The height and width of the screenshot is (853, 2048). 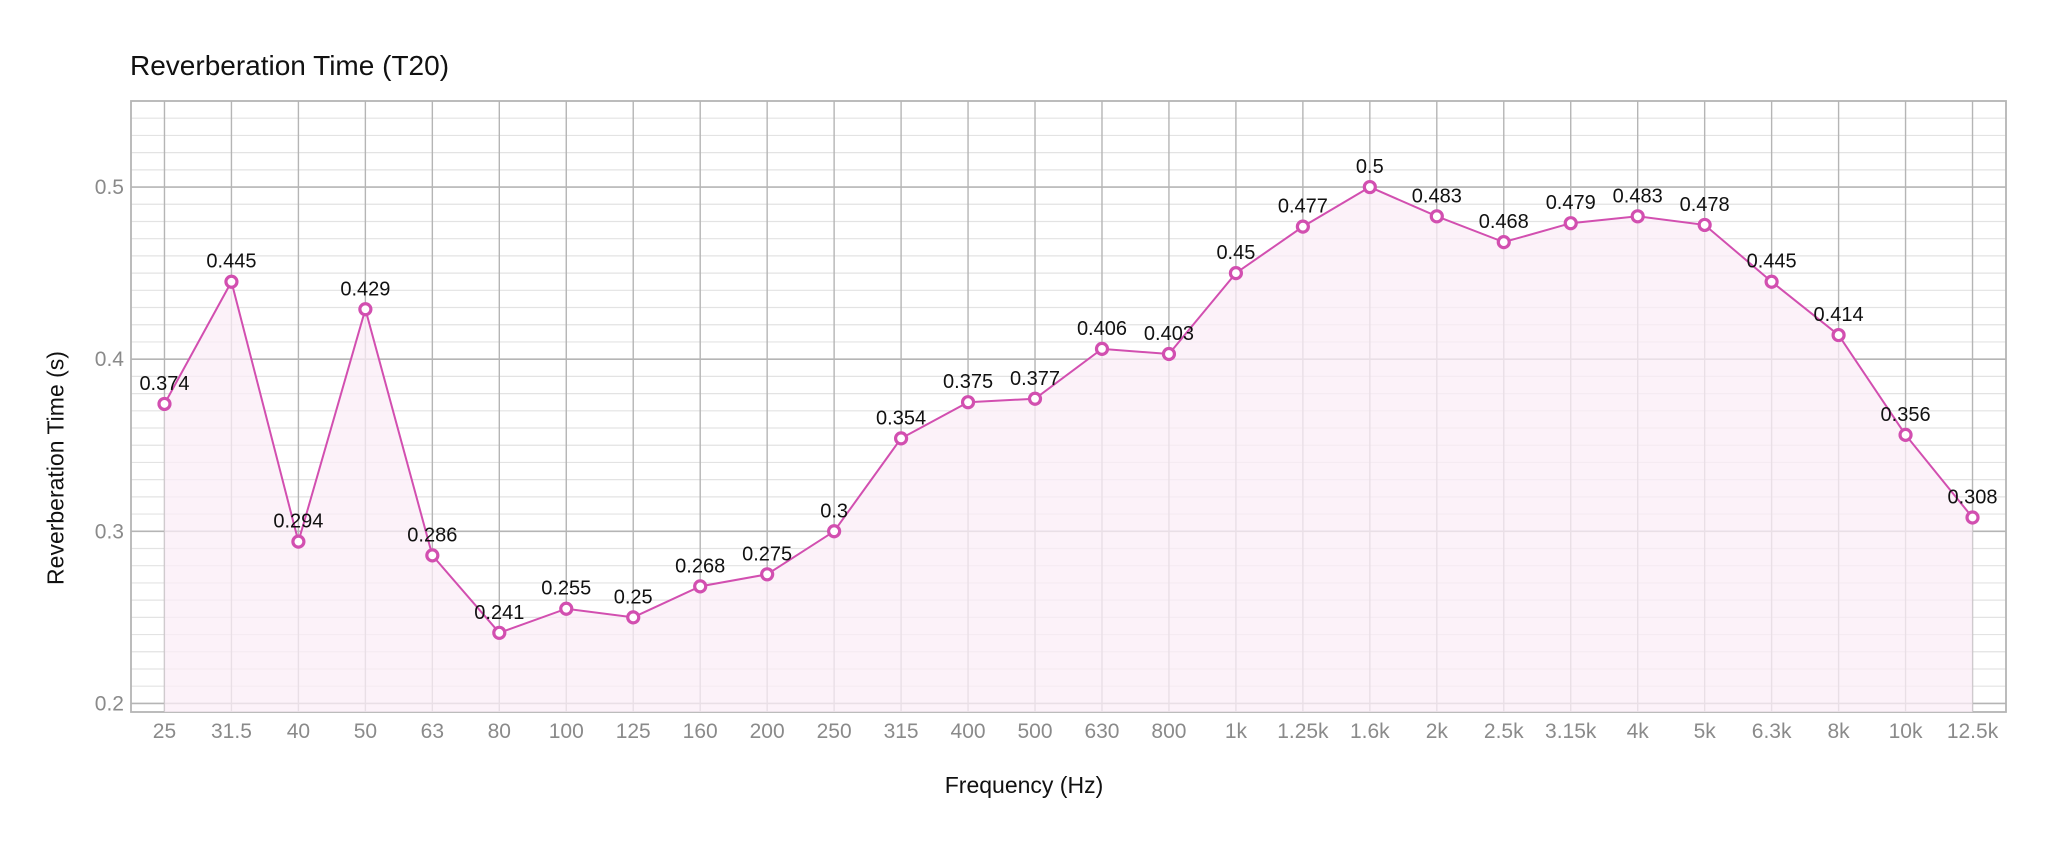 I want to click on chart-title-suffix: (T20), so click(x=416, y=65).